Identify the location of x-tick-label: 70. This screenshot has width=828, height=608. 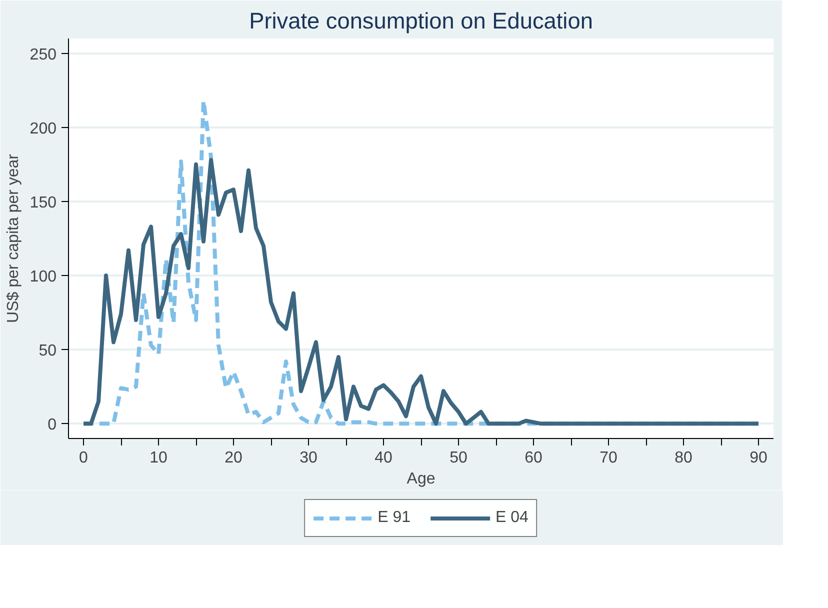
(609, 458).